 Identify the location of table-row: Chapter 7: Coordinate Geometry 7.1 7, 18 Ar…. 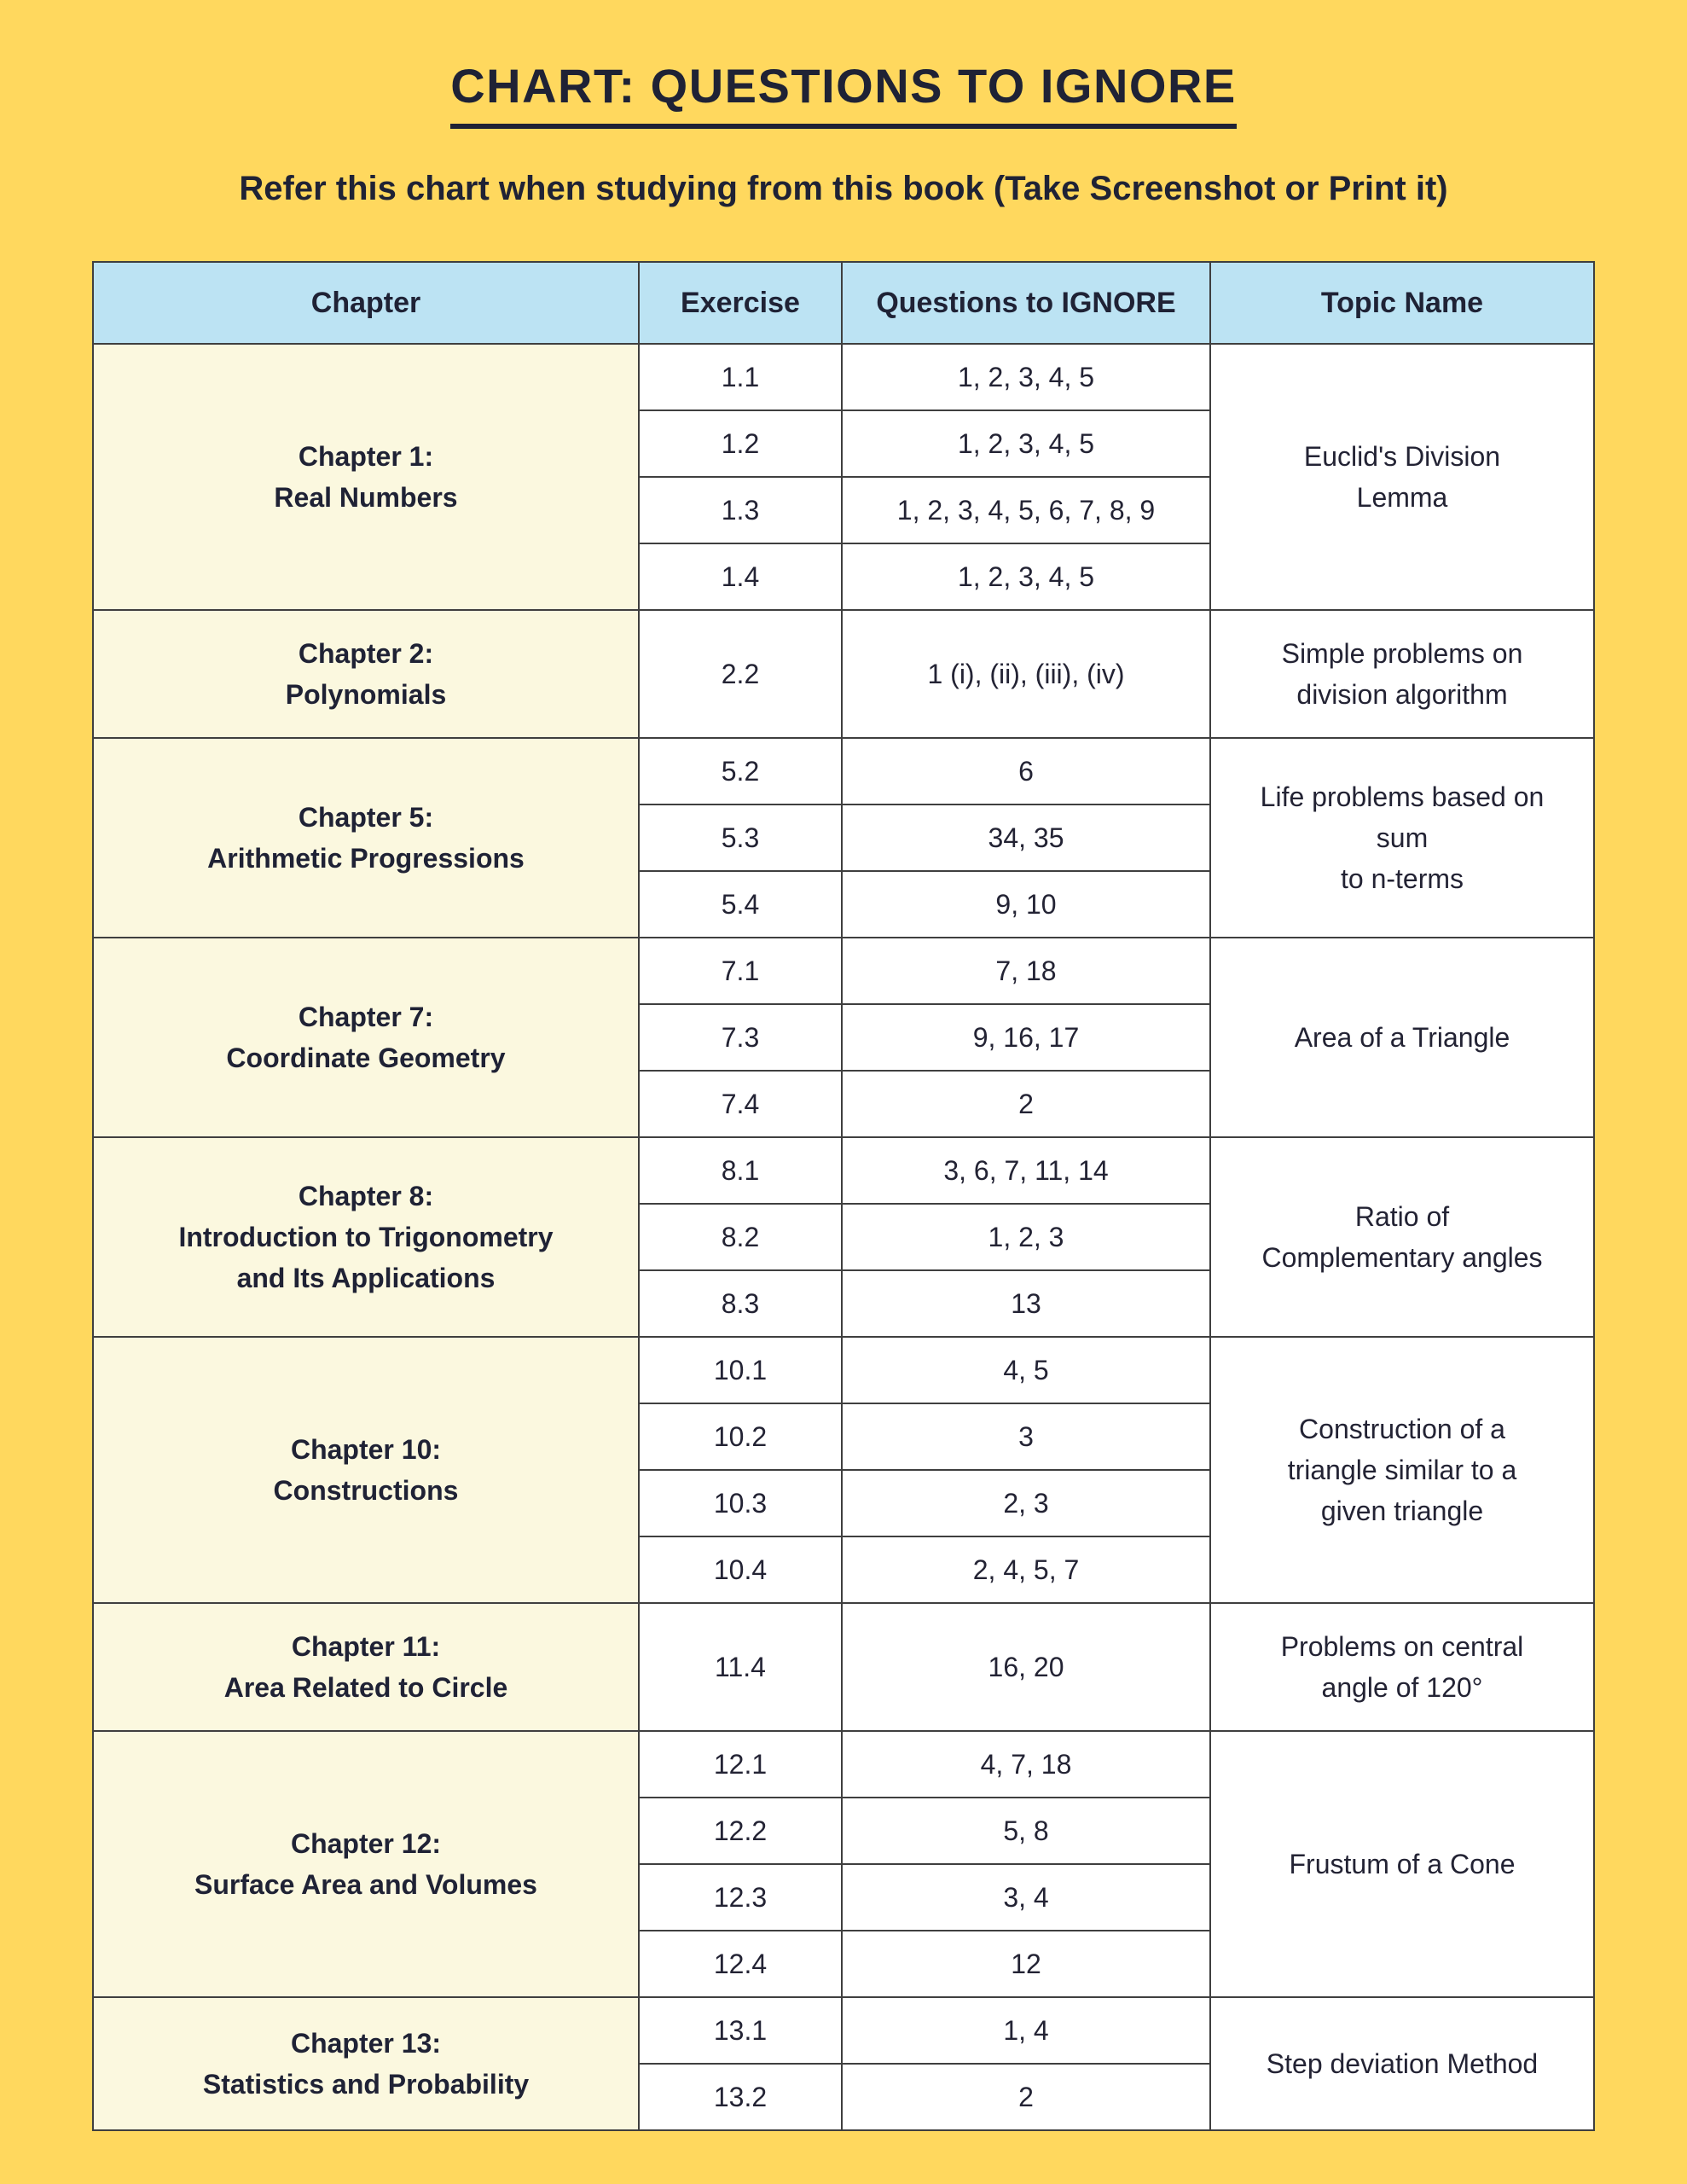
(843, 1038).